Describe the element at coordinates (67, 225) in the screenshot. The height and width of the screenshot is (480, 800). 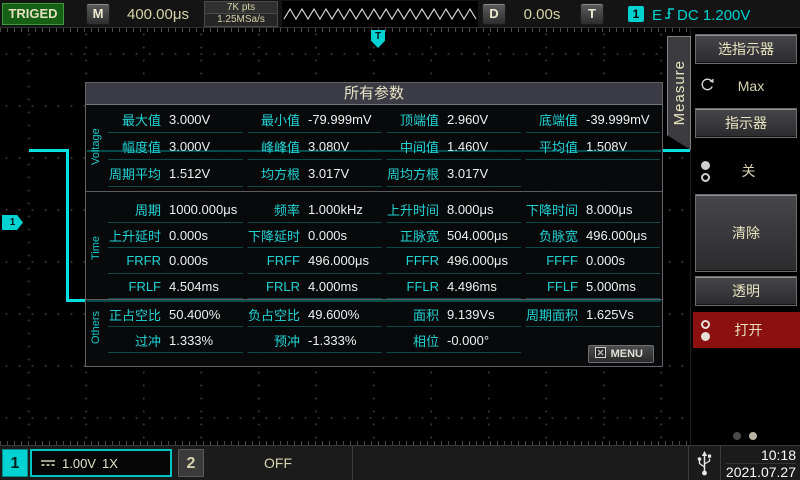
I see `ch1-trace-falling-edge` at that location.